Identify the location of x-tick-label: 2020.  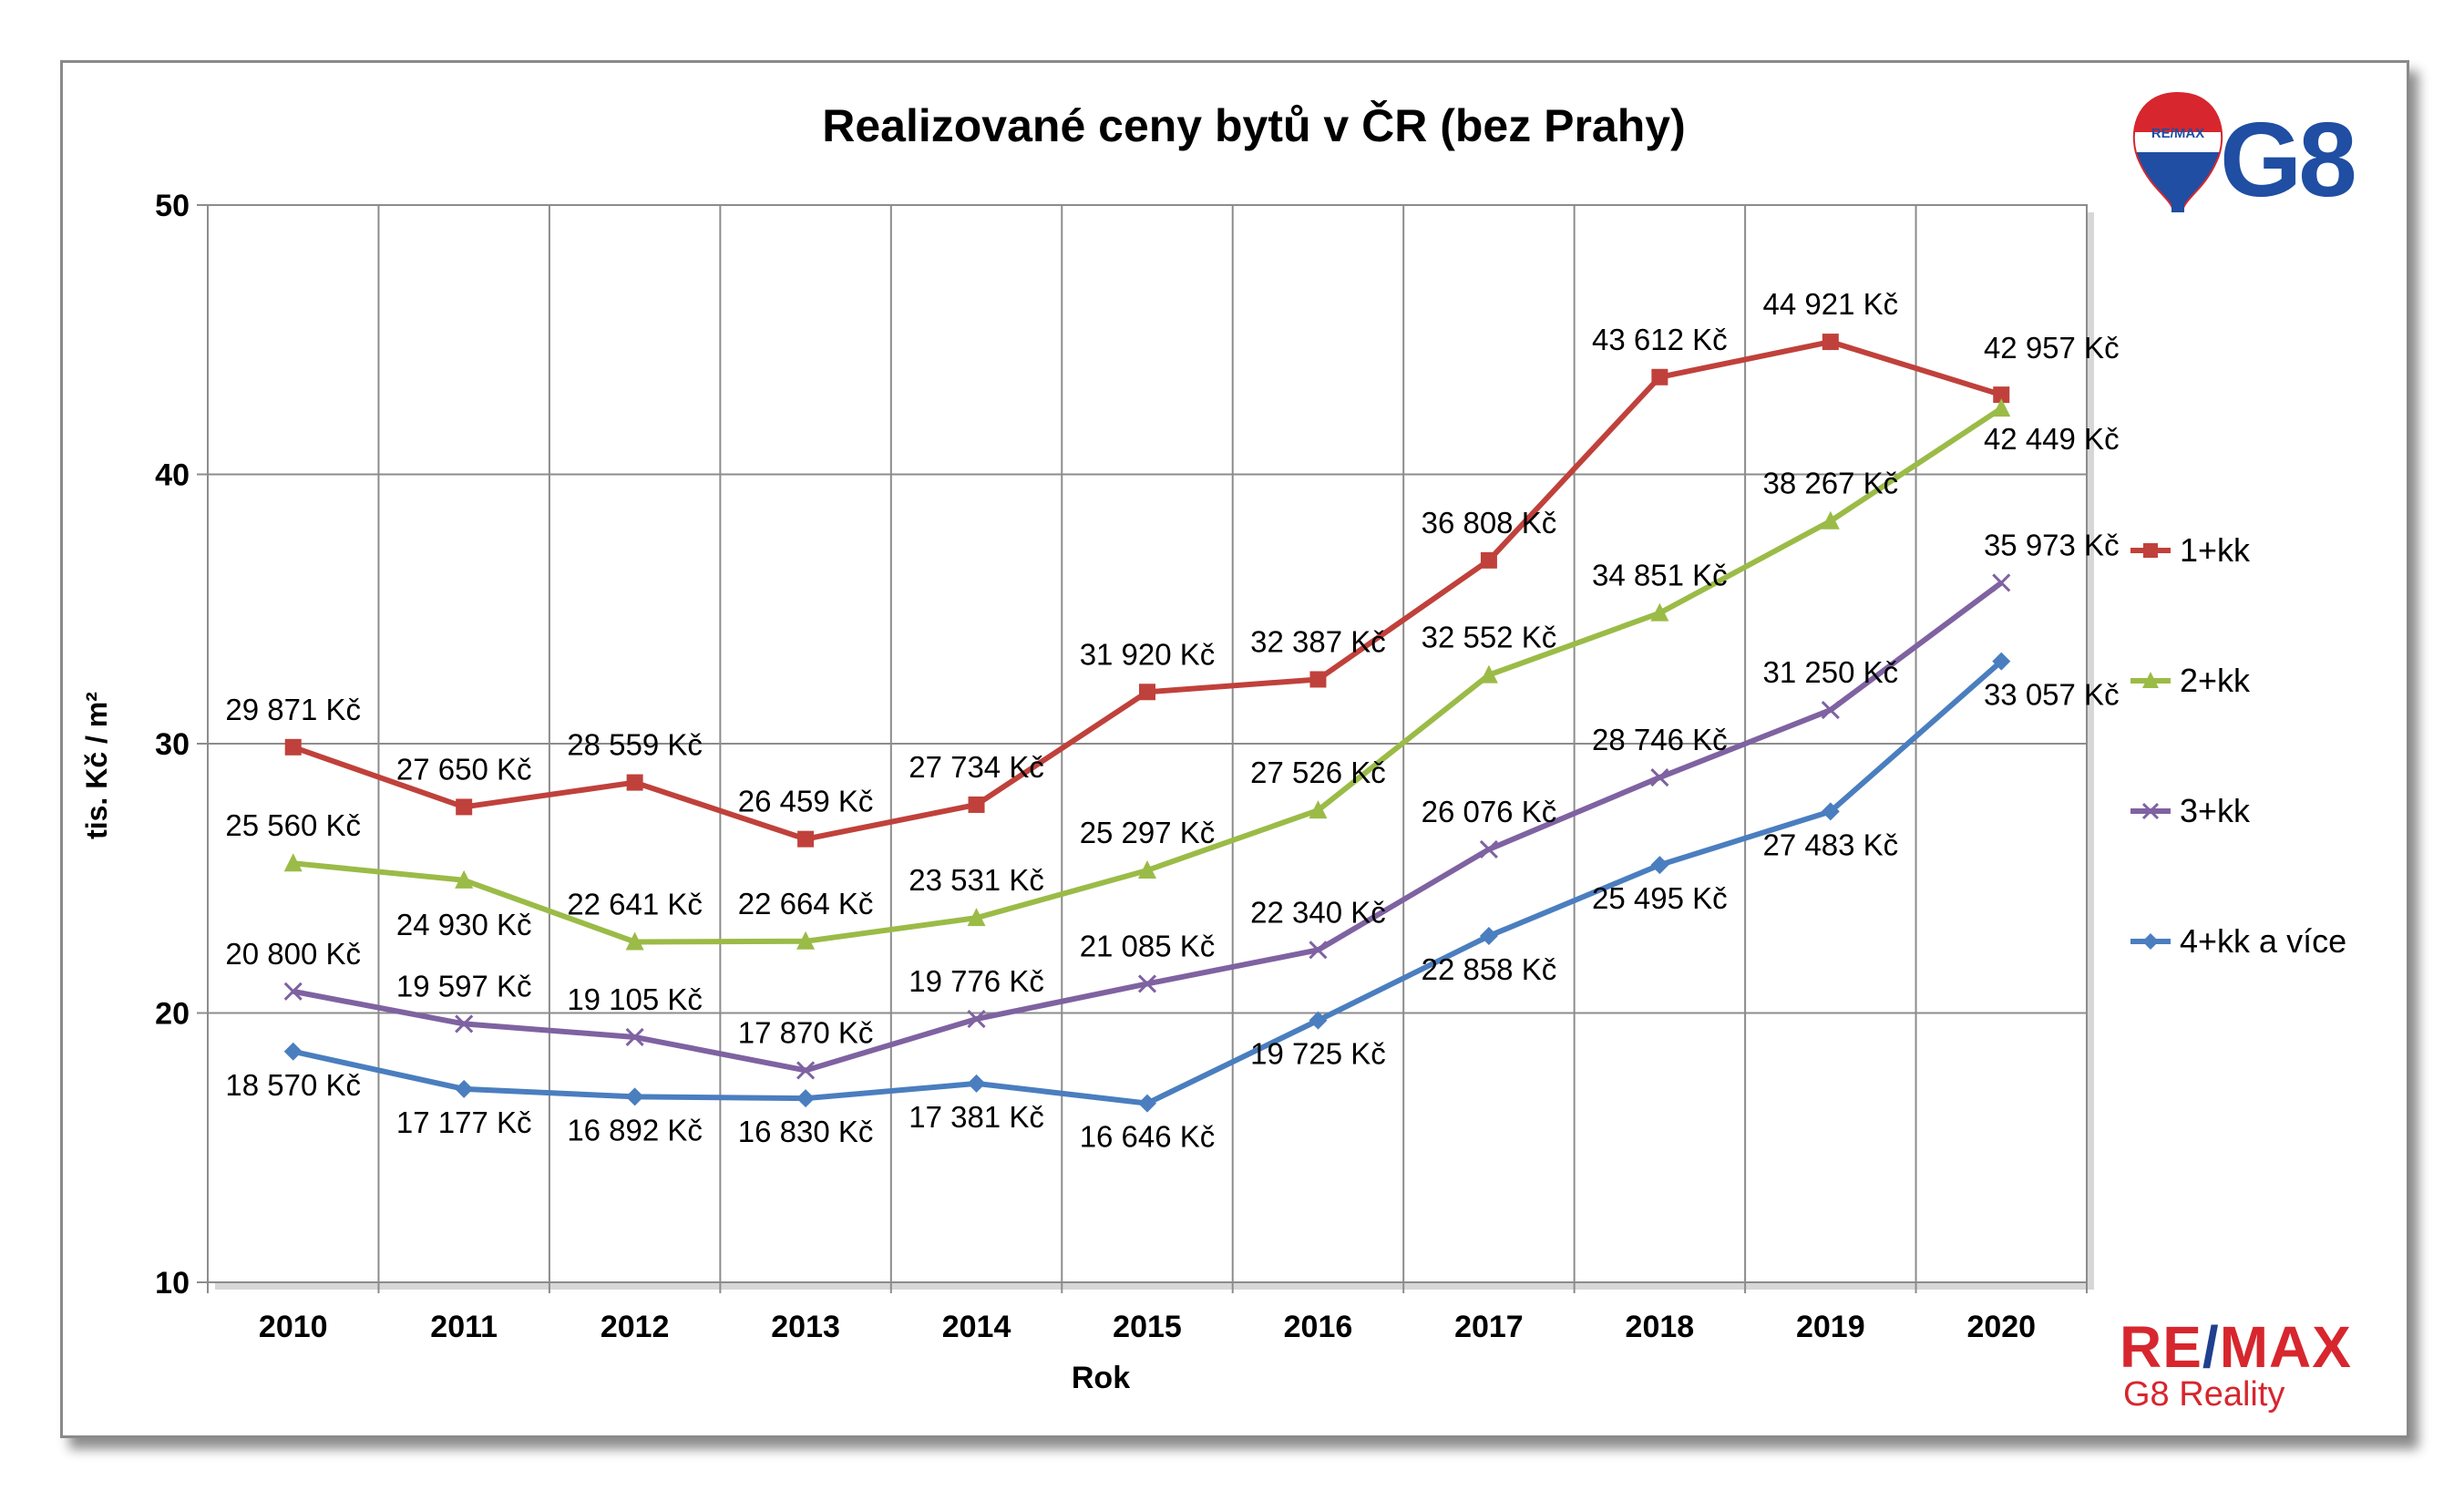
(2001, 1327).